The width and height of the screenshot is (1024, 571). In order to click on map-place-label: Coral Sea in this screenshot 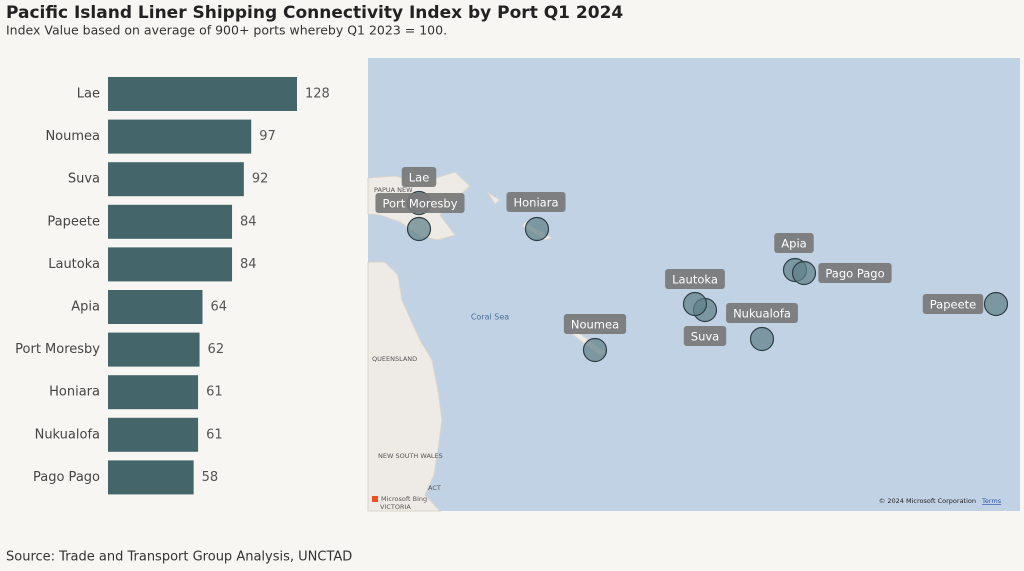, I will do `click(490, 317)`.